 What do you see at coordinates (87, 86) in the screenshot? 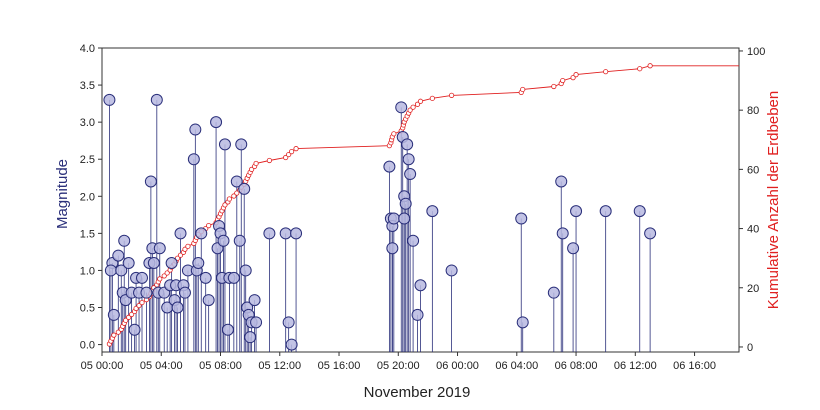
I see `y-left-tick-label: 3.5` at bounding box center [87, 86].